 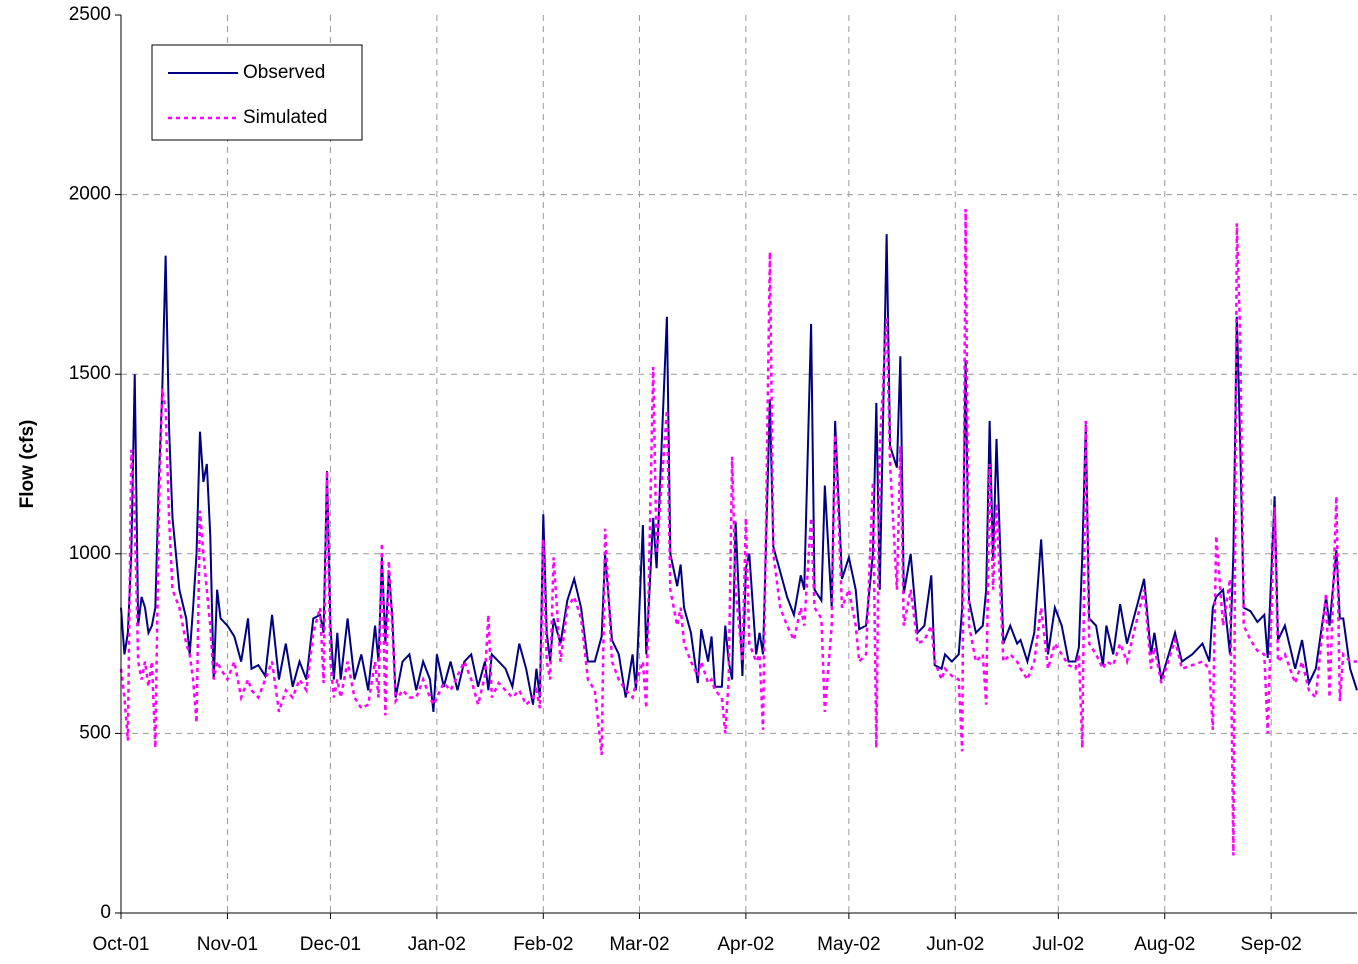 What do you see at coordinates (543, 944) in the screenshot?
I see `x-tick-label: Feb-02` at bounding box center [543, 944].